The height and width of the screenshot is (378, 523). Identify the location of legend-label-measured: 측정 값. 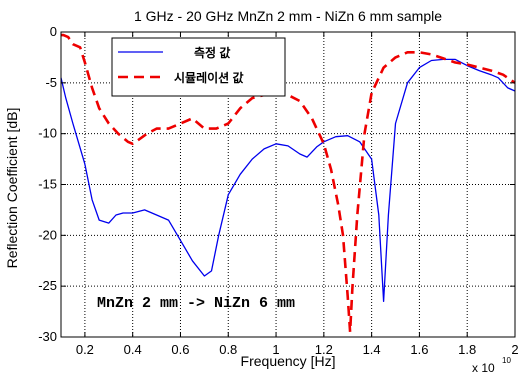
(212, 52).